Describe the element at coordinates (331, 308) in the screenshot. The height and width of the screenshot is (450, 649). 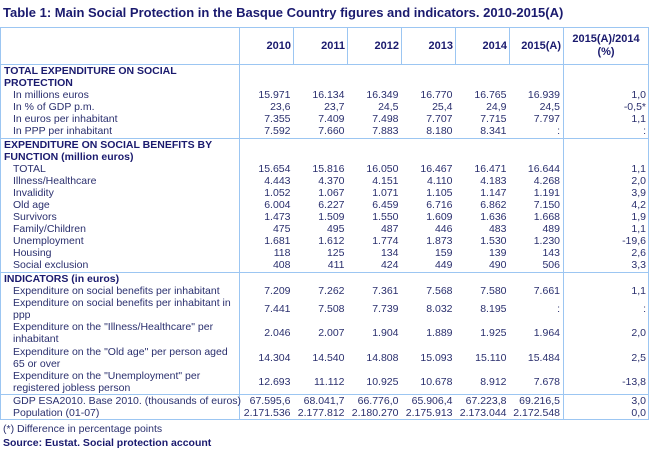
I see `value-cell-2011: 7.508` at that location.